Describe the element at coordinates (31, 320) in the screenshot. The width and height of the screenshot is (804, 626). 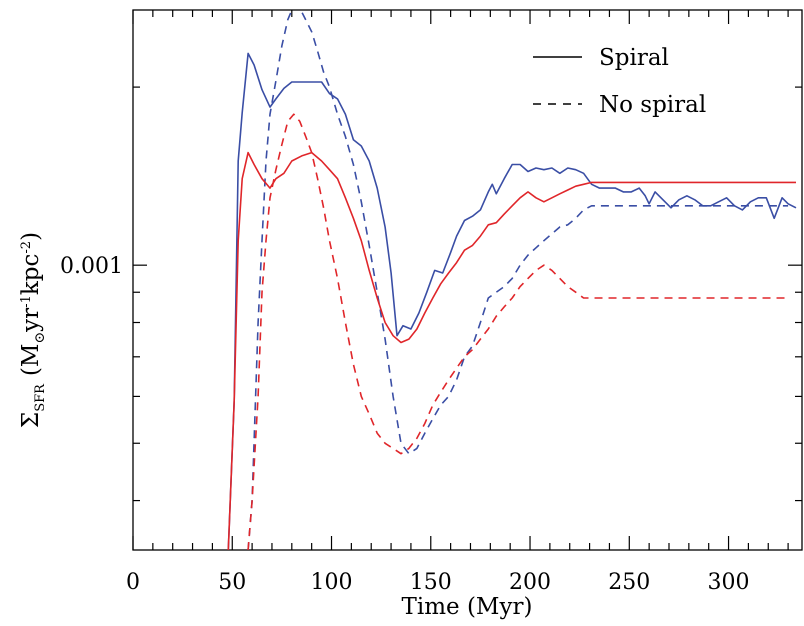
I see `y-label-yr: yr` at that location.